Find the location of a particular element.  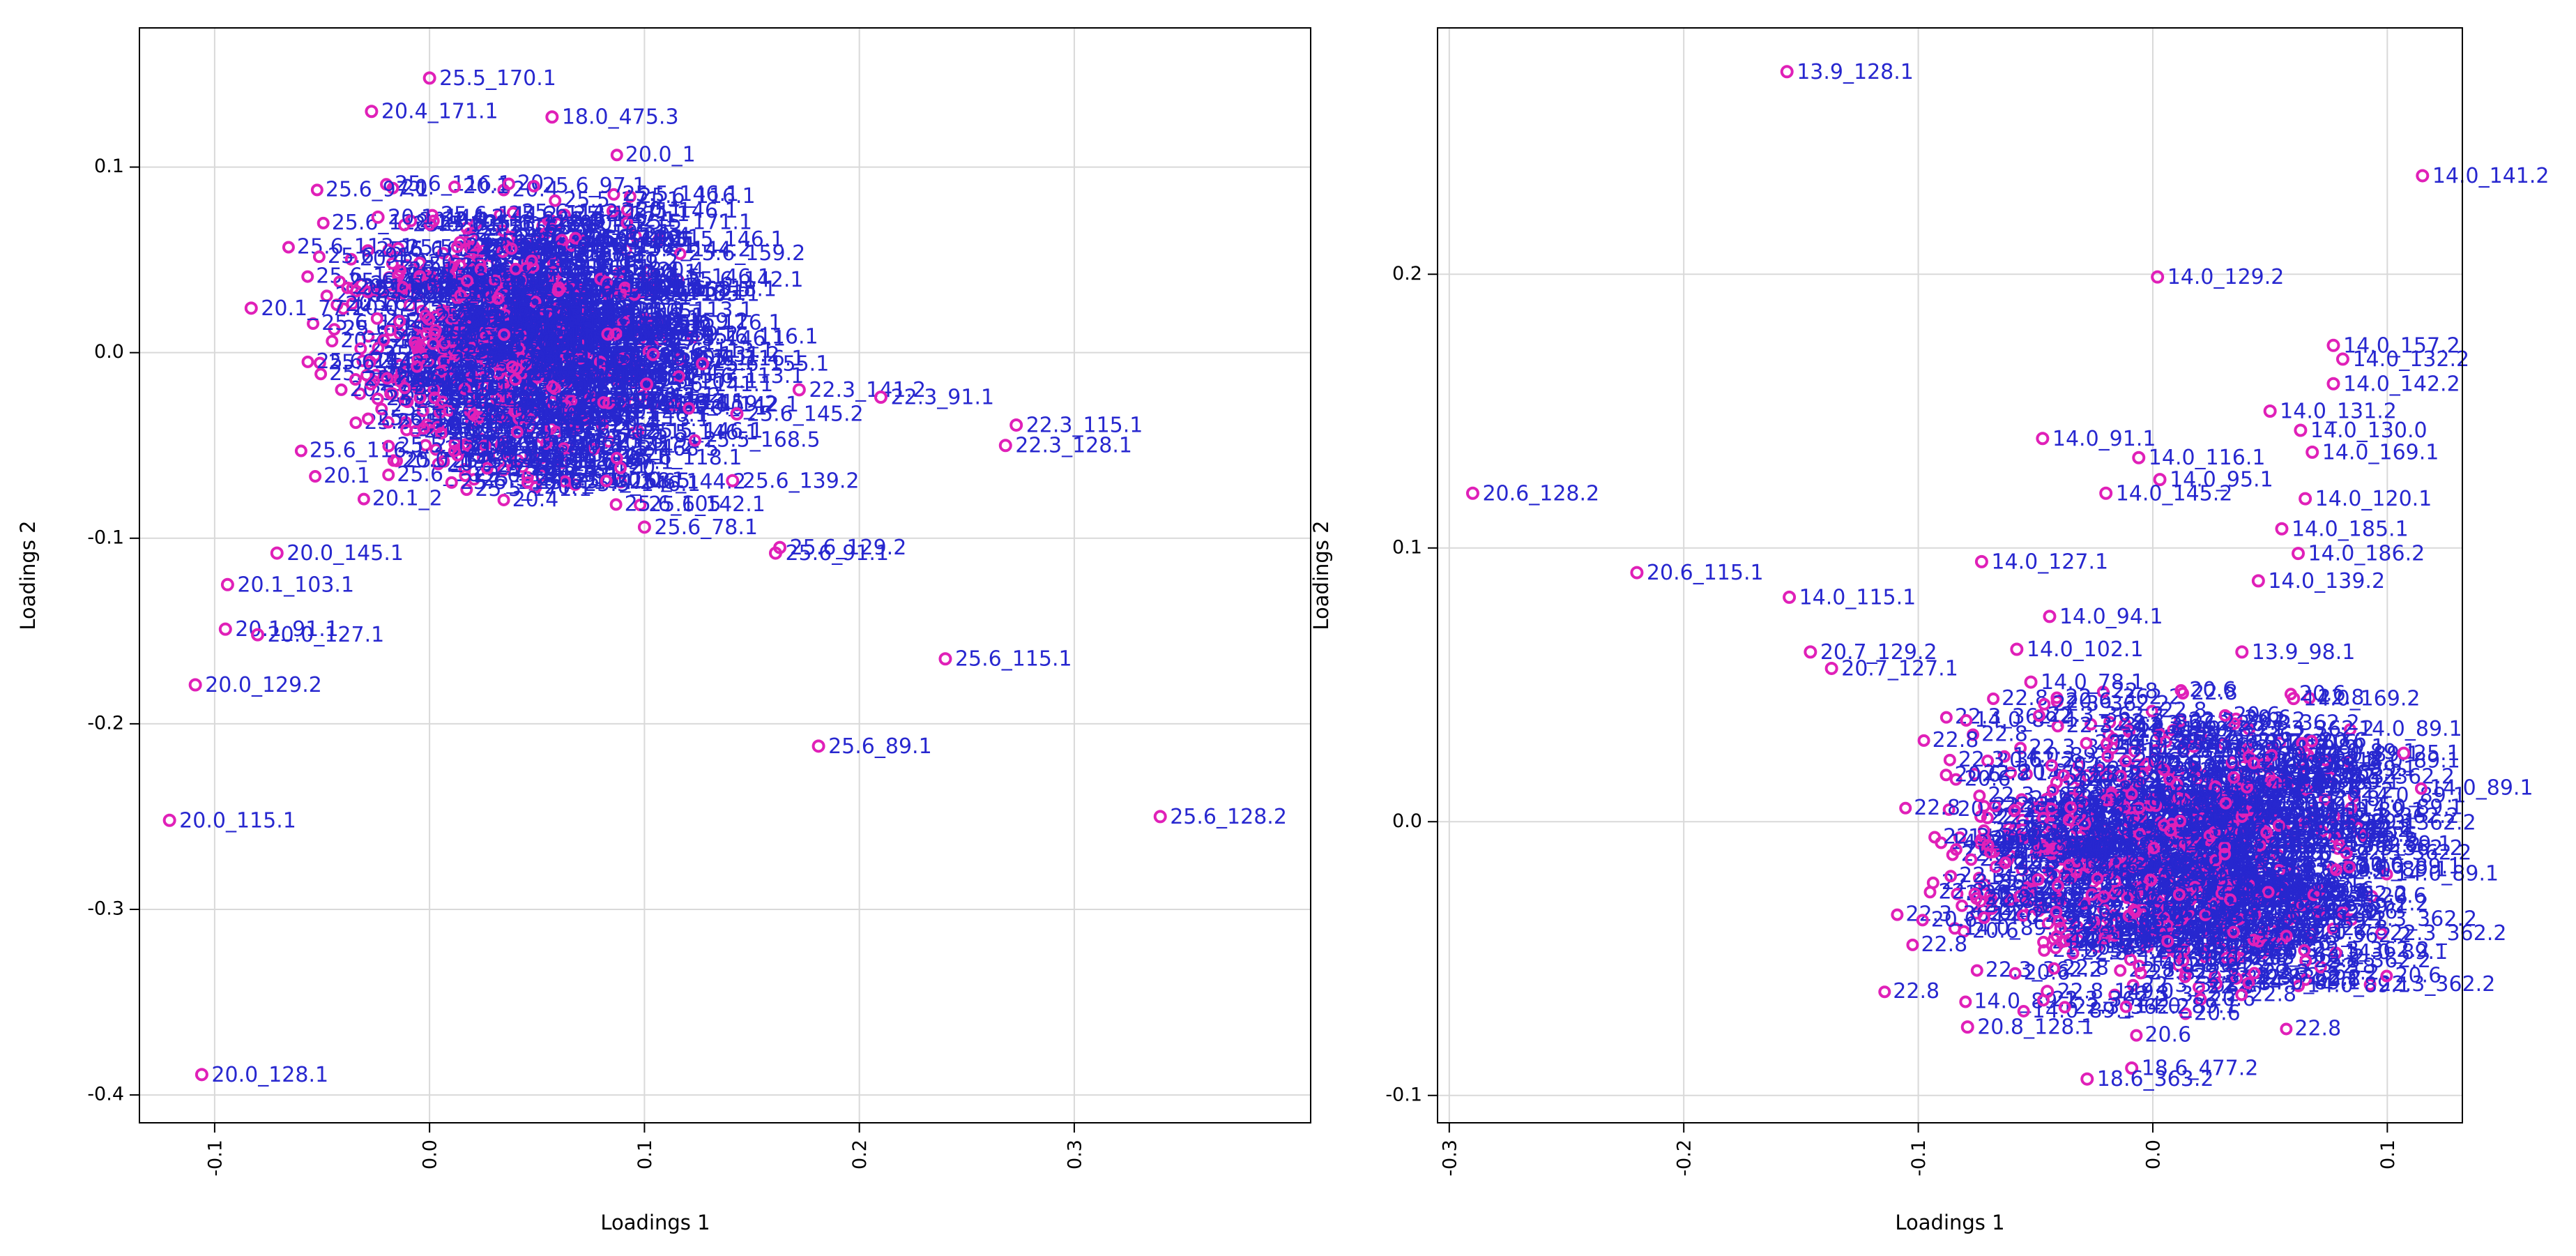

data-point-label: 25.6_128.2 is located at coordinates (1229, 817).